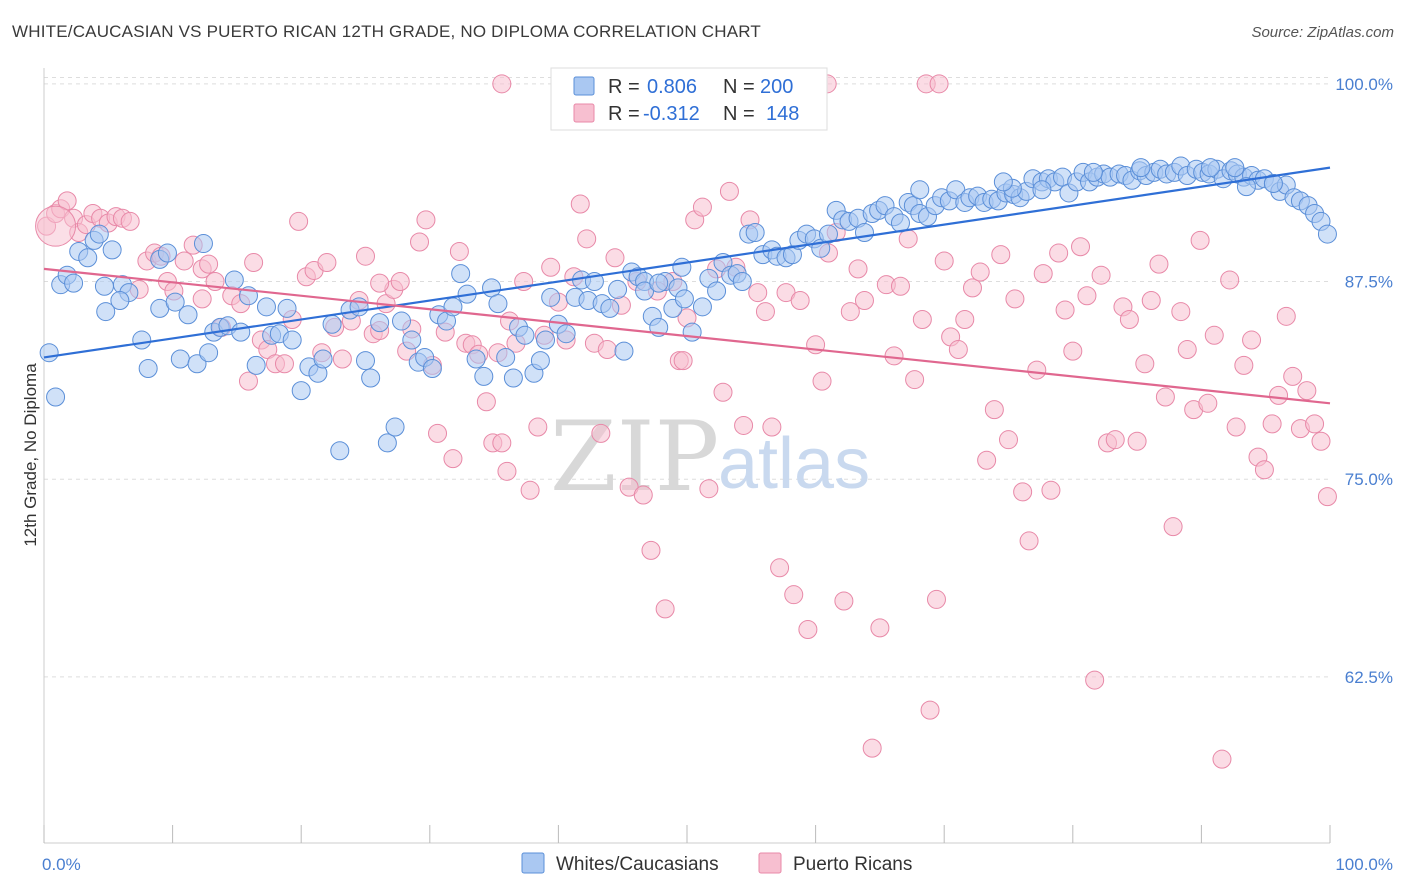 The height and width of the screenshot is (892, 1406). Describe the element at coordinates (671, 114) in the screenshot. I see `legend-r-value-pink: -0.312` at that location.